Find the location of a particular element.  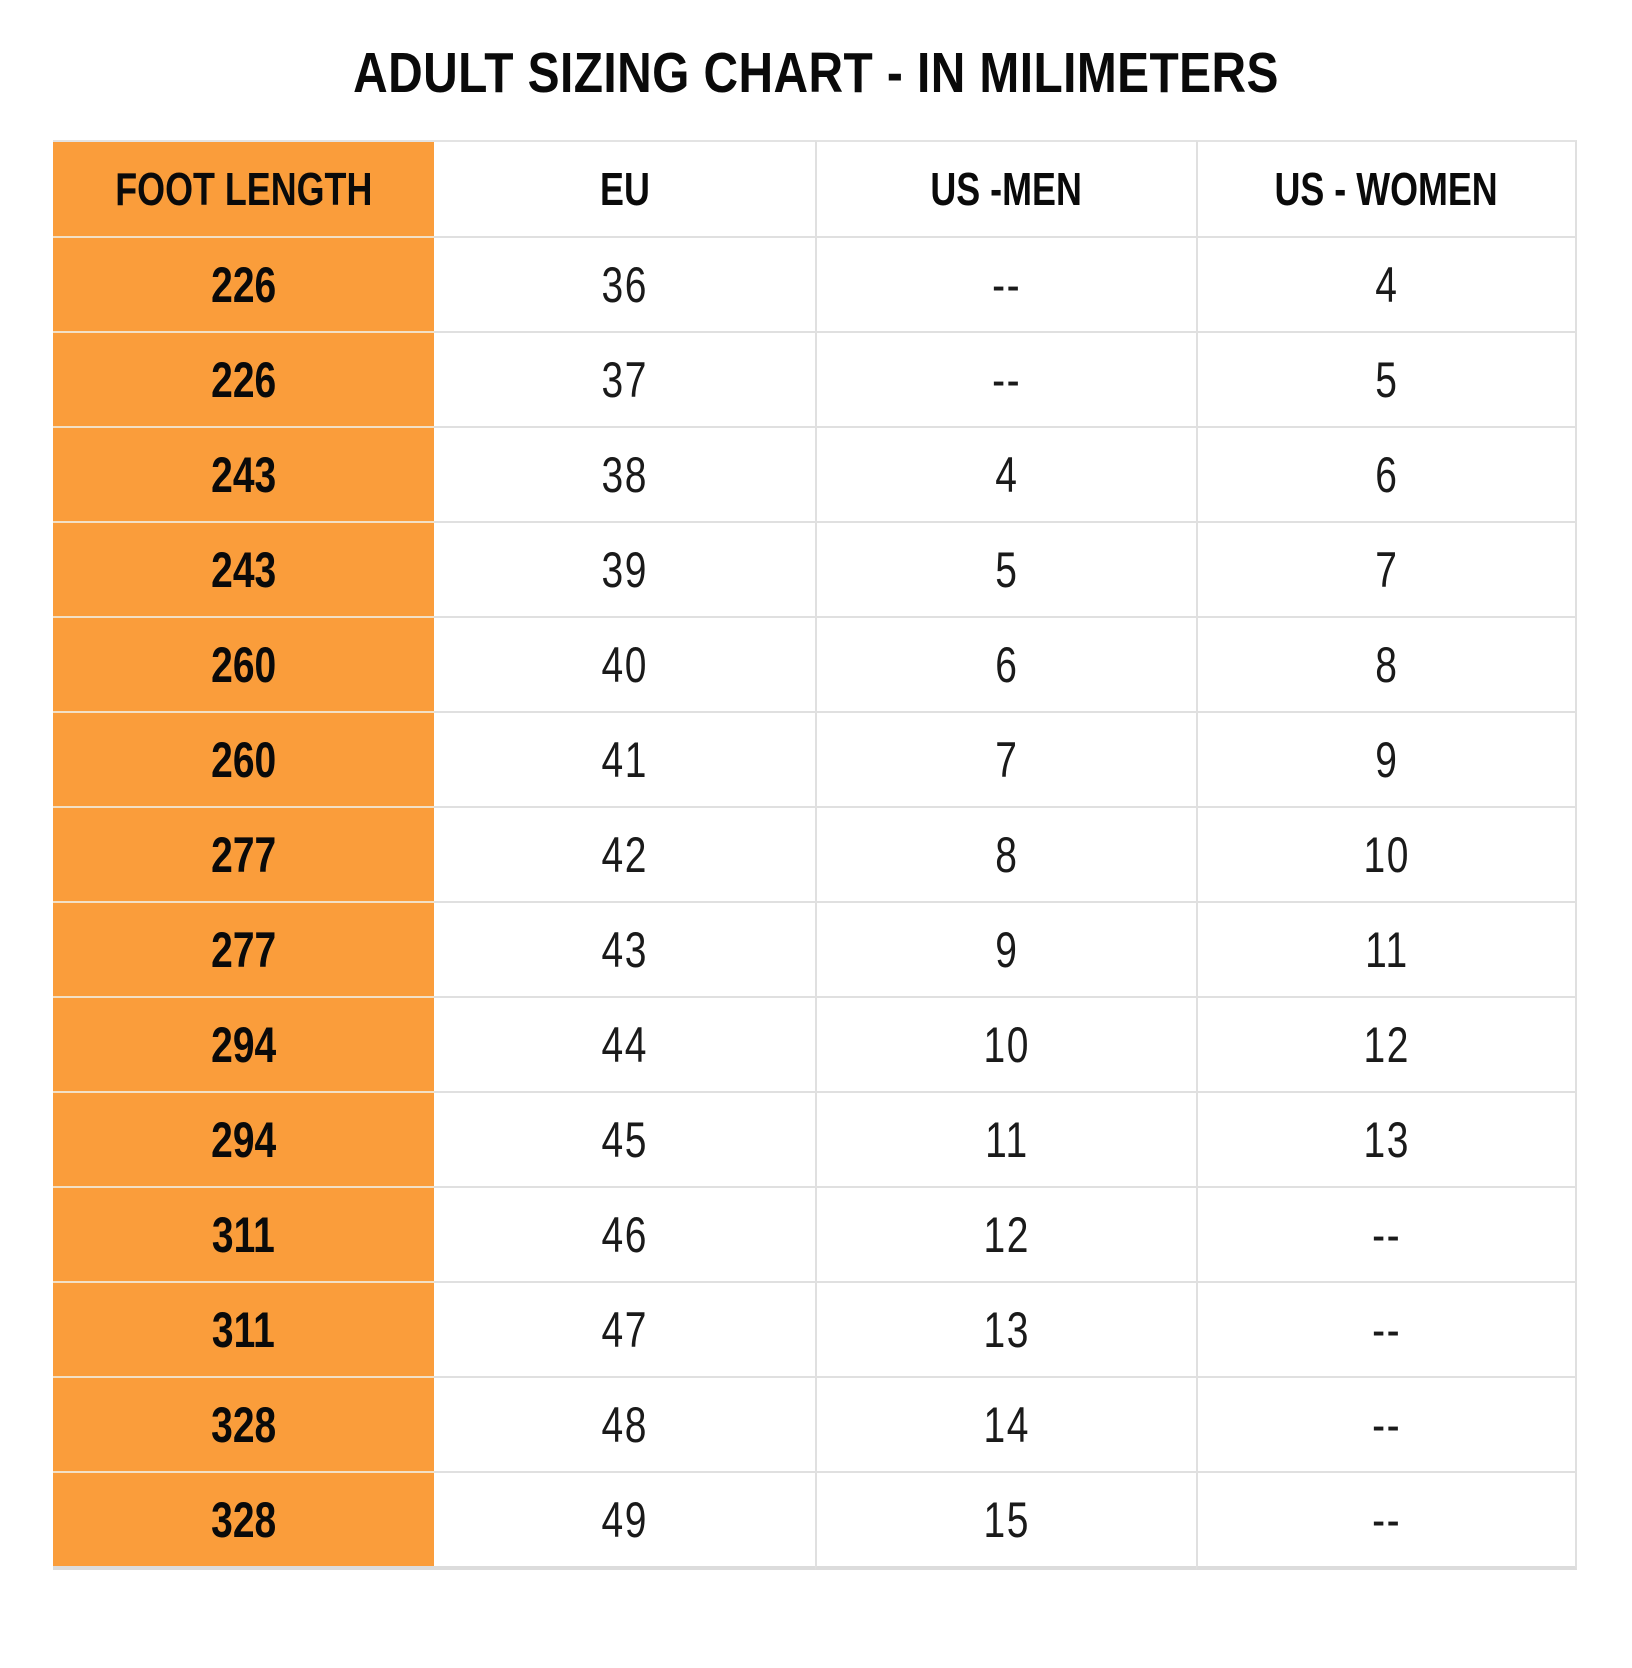

cell-us-men: 9 is located at coordinates (1005, 950).